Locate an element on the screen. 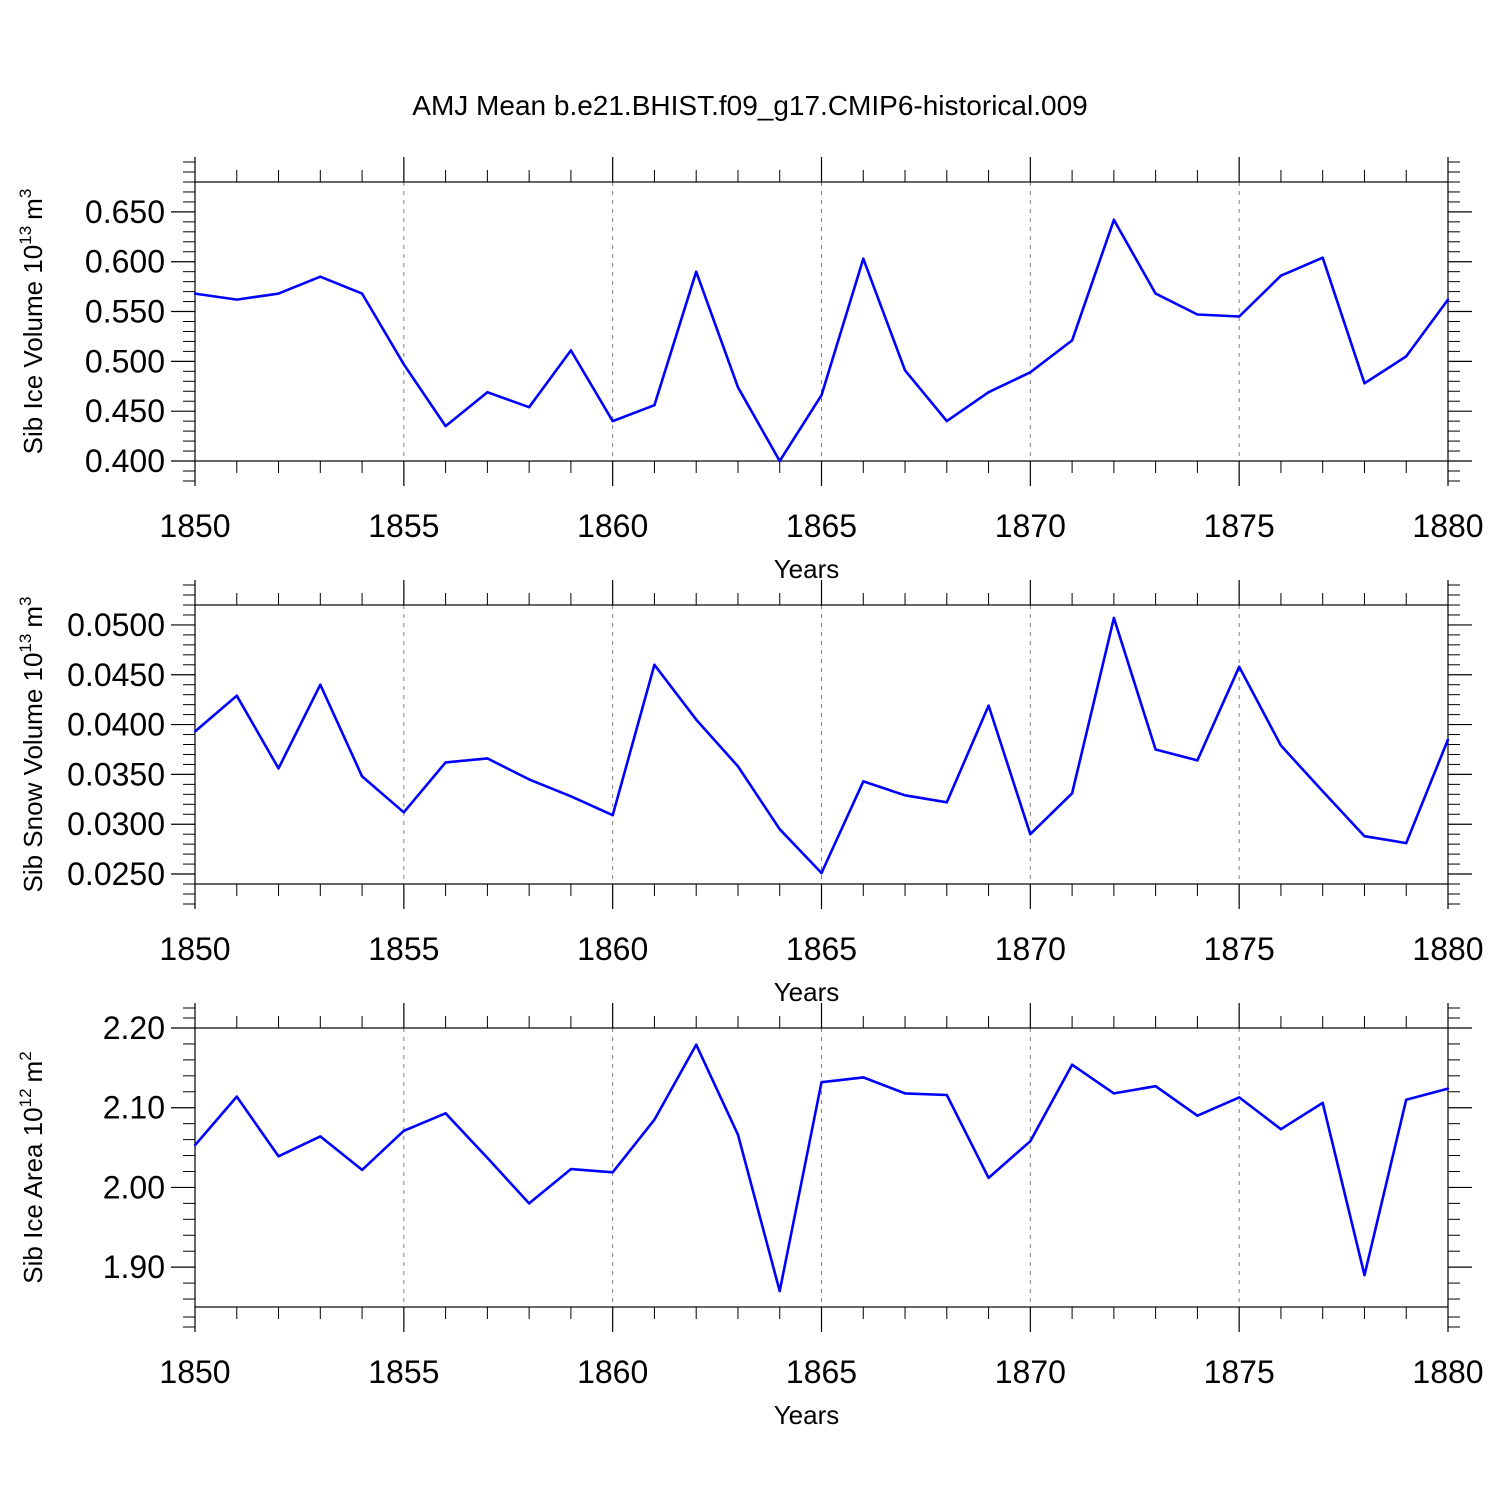 This screenshot has width=1500, height=1500. y-tick-label: 0.400 is located at coordinates (125, 461).